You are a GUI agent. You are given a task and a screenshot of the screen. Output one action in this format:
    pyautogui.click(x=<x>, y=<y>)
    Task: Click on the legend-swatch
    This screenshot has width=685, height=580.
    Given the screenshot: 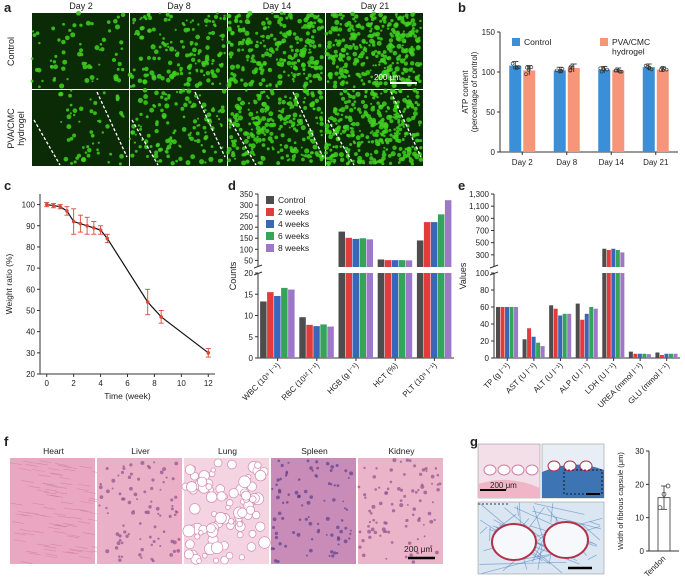 What is the action you would take?
    pyautogui.click(x=270, y=248)
    